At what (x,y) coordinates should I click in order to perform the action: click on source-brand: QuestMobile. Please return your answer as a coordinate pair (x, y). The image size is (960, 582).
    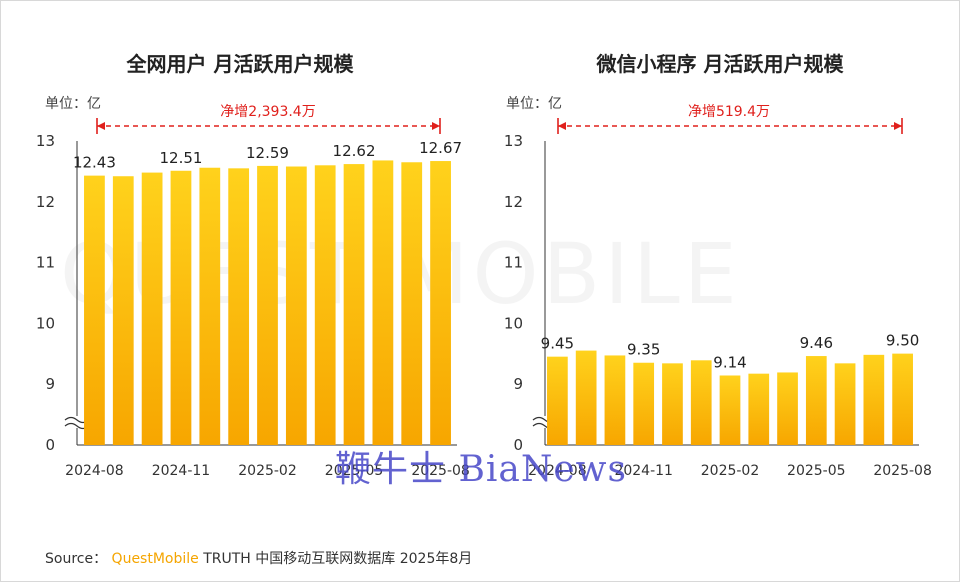
    Looking at the image, I should click on (155, 559).